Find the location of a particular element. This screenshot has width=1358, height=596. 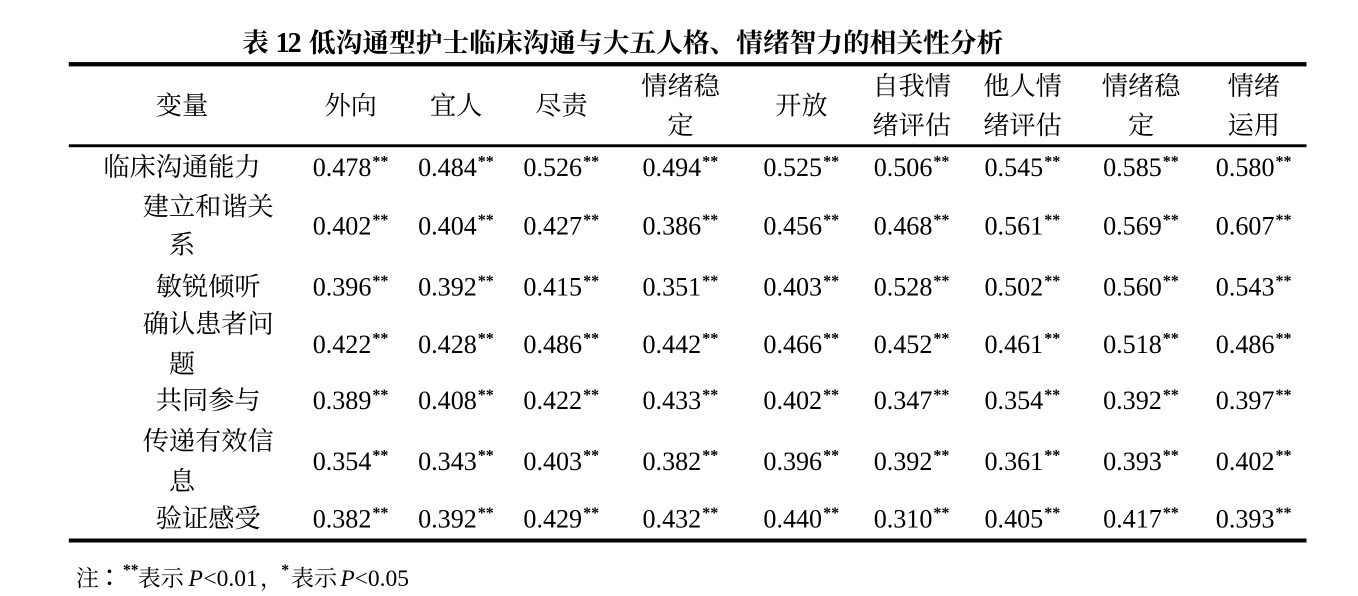

svg-text: 0.461 is located at coordinates (1014, 344).